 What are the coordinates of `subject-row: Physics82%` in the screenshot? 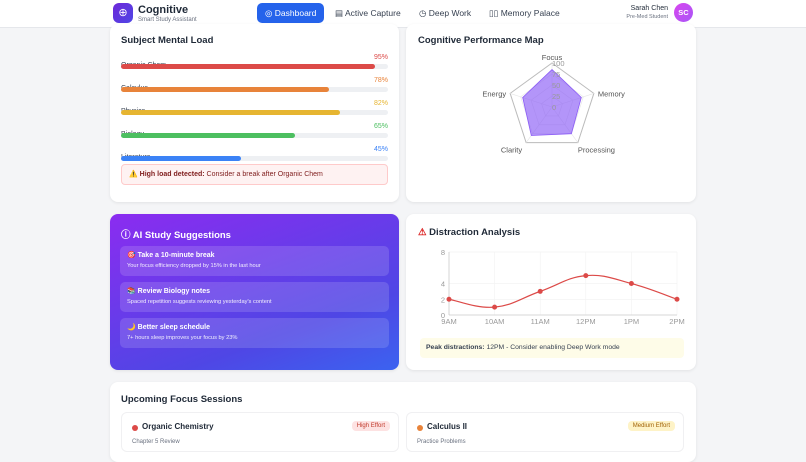 It's located at (254, 110).